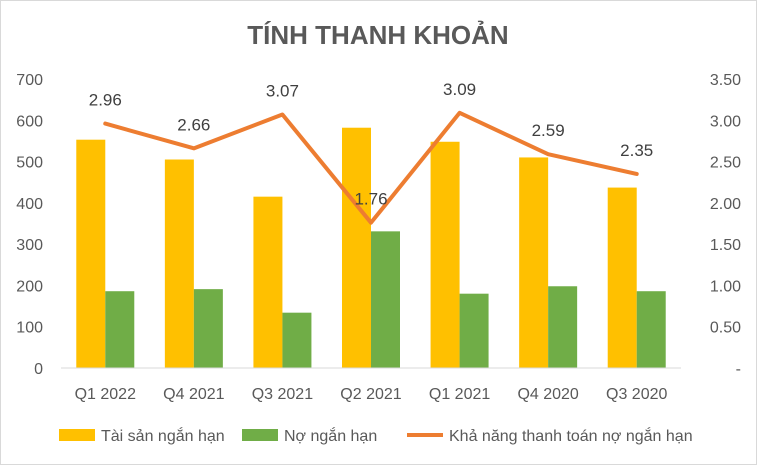 The image size is (757, 465). What do you see at coordinates (547, 394) in the screenshot?
I see `x-tick-label: Q4 2020` at bounding box center [547, 394].